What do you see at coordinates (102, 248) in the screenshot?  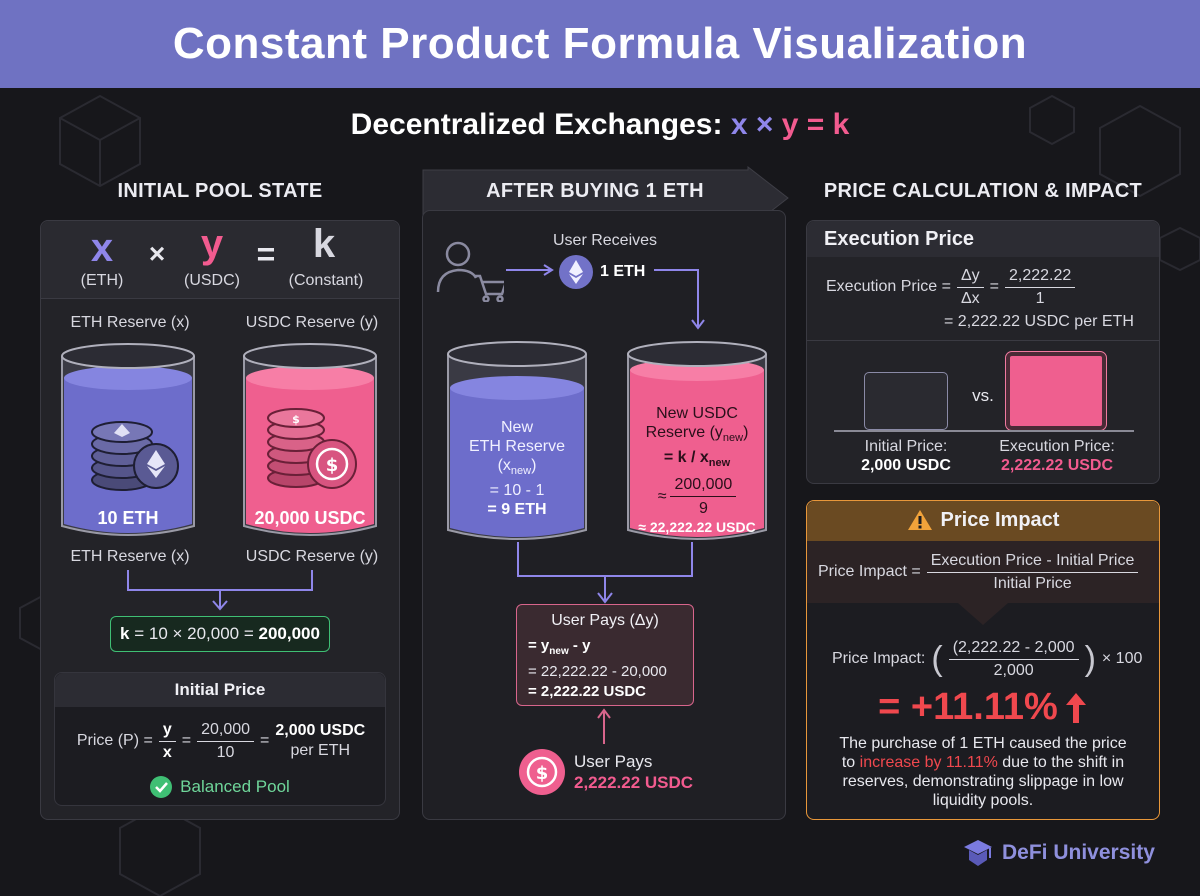 I see `formula-x: x` at bounding box center [102, 248].